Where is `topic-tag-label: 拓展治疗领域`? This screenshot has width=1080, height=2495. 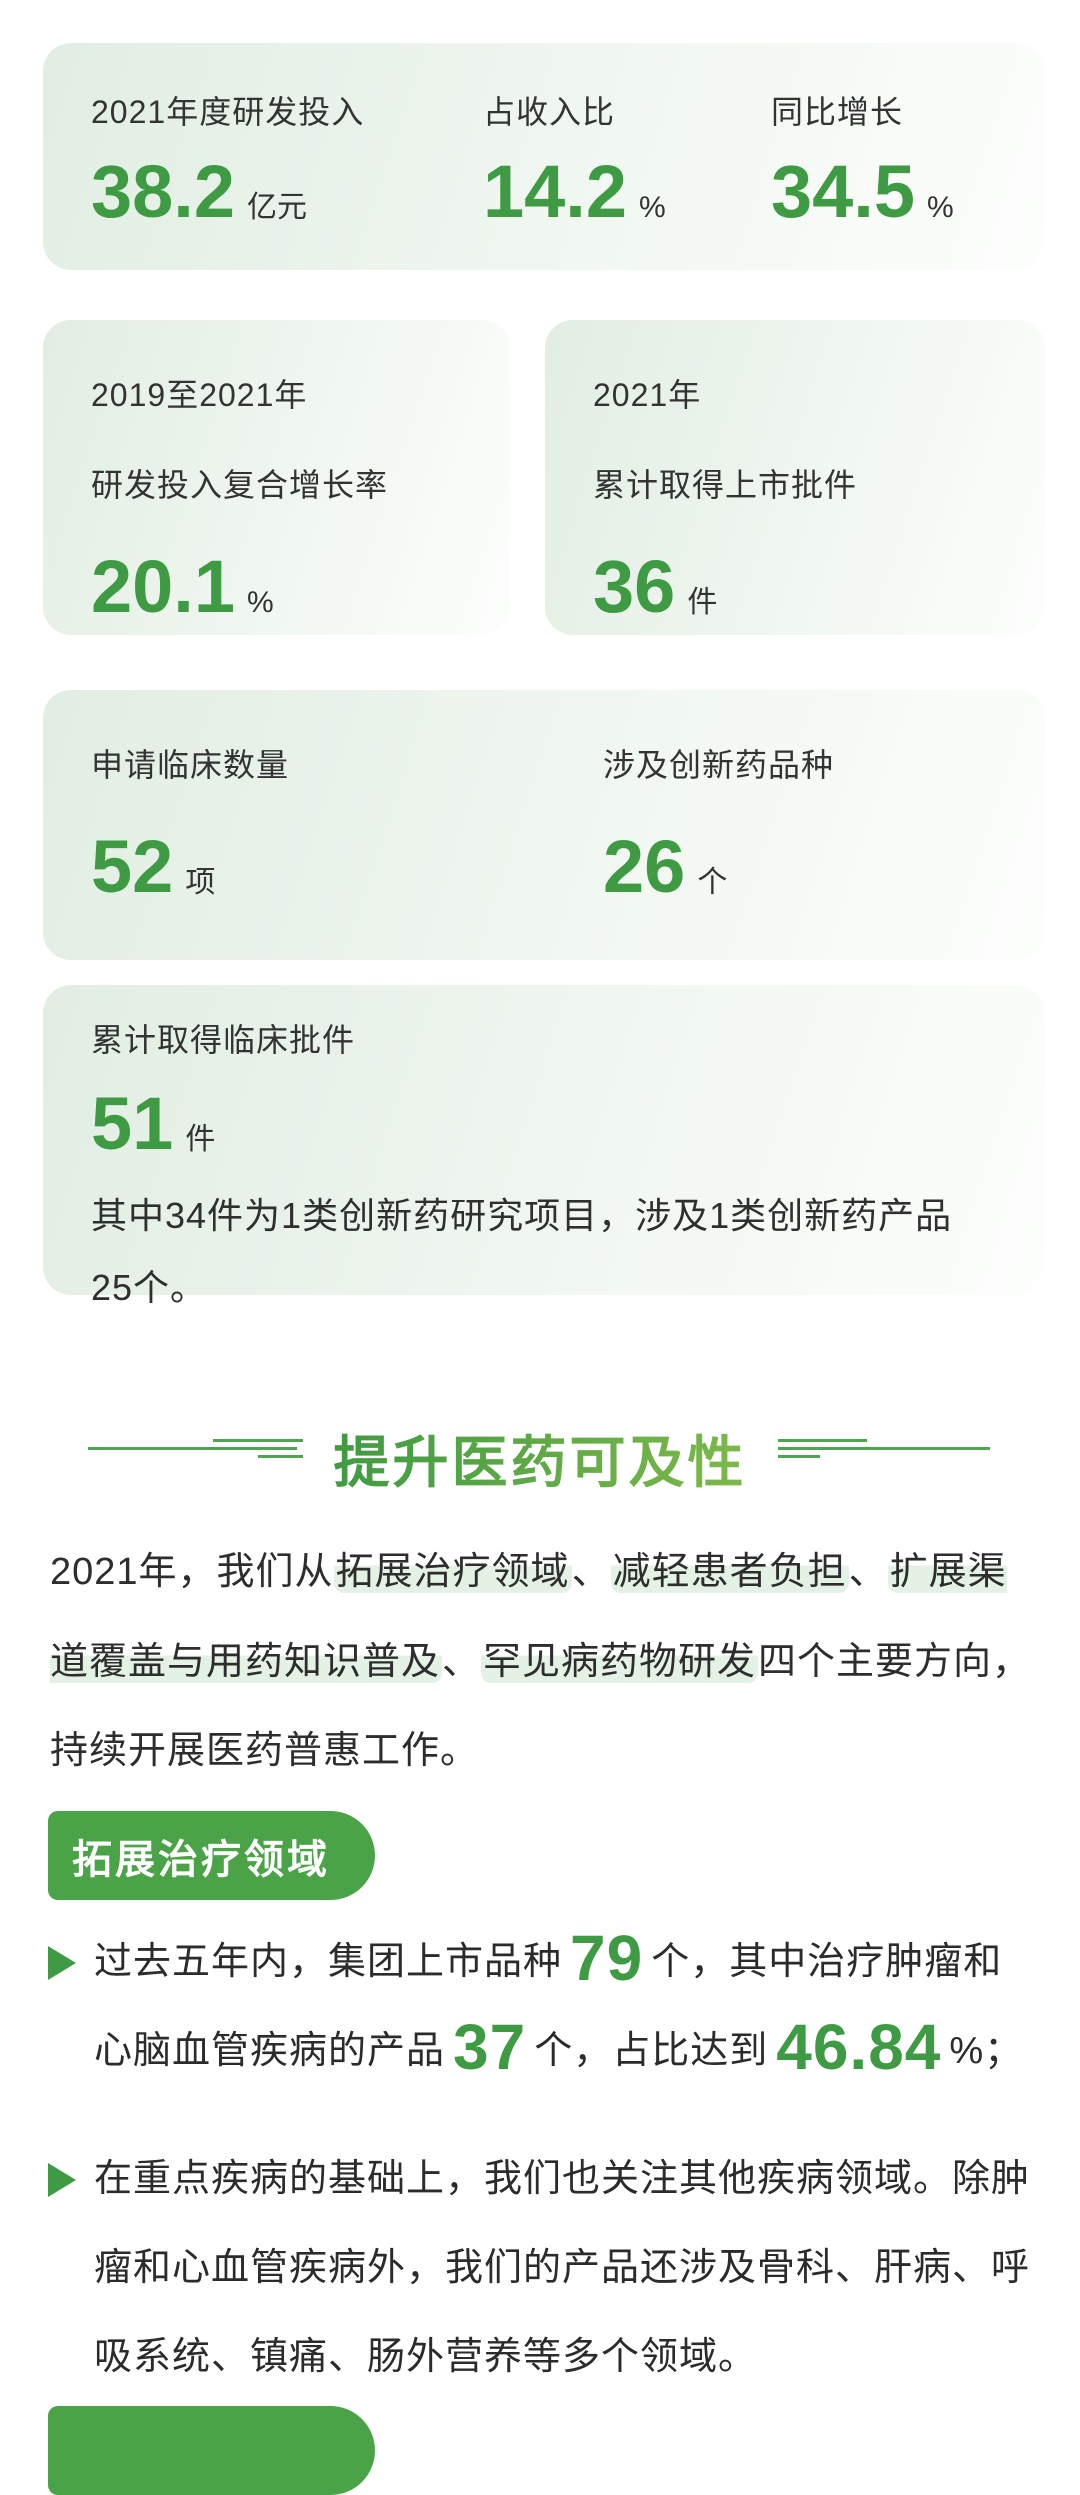 topic-tag-label: 拓展治疗领域 is located at coordinates (201, 1859).